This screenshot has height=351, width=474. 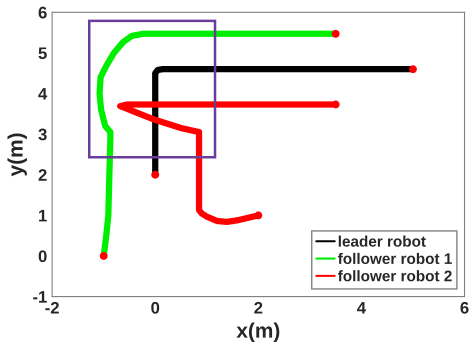 What do you see at coordinates (382, 241) in the screenshot?
I see `legend-label: leader robot` at bounding box center [382, 241].